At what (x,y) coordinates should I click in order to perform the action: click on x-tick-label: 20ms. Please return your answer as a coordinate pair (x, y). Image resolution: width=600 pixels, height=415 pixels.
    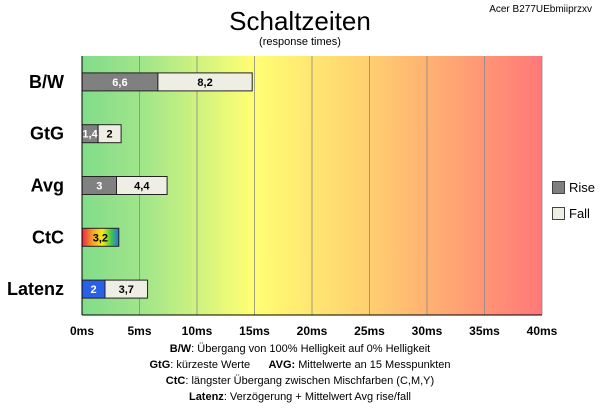
    Looking at the image, I should click on (312, 331).